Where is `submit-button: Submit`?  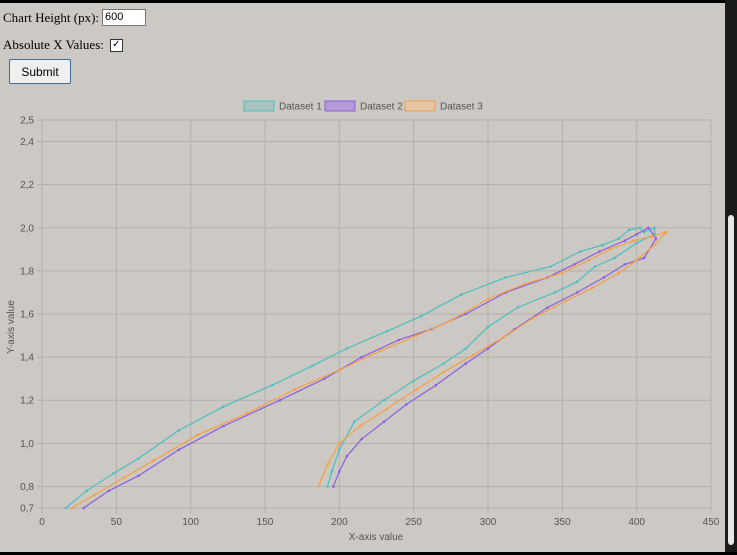 submit-button: Submit is located at coordinates (40, 71).